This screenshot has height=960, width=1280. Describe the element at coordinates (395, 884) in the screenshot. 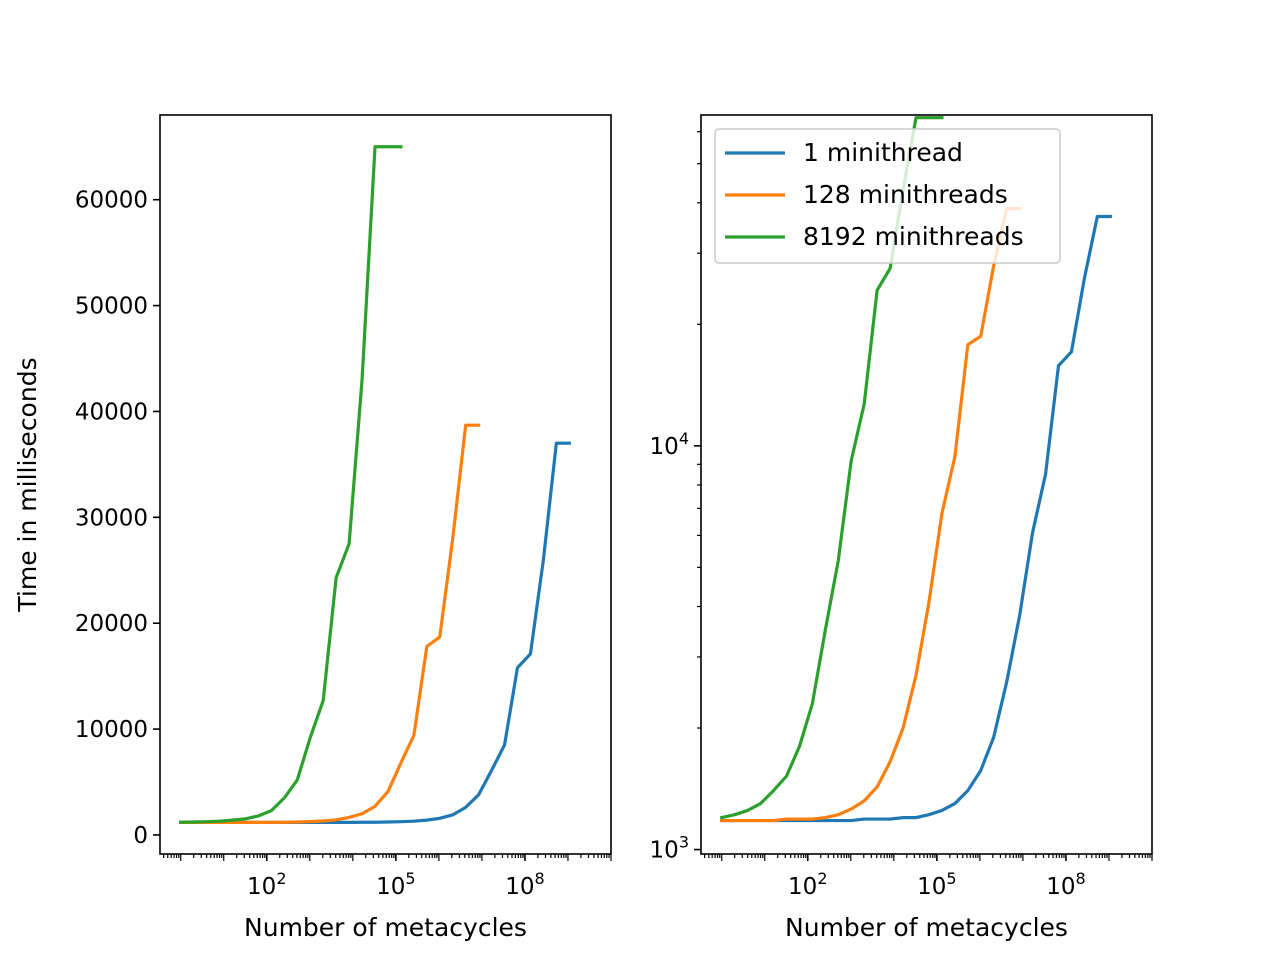

I see `left-x-tick-label: 10⁵` at that location.